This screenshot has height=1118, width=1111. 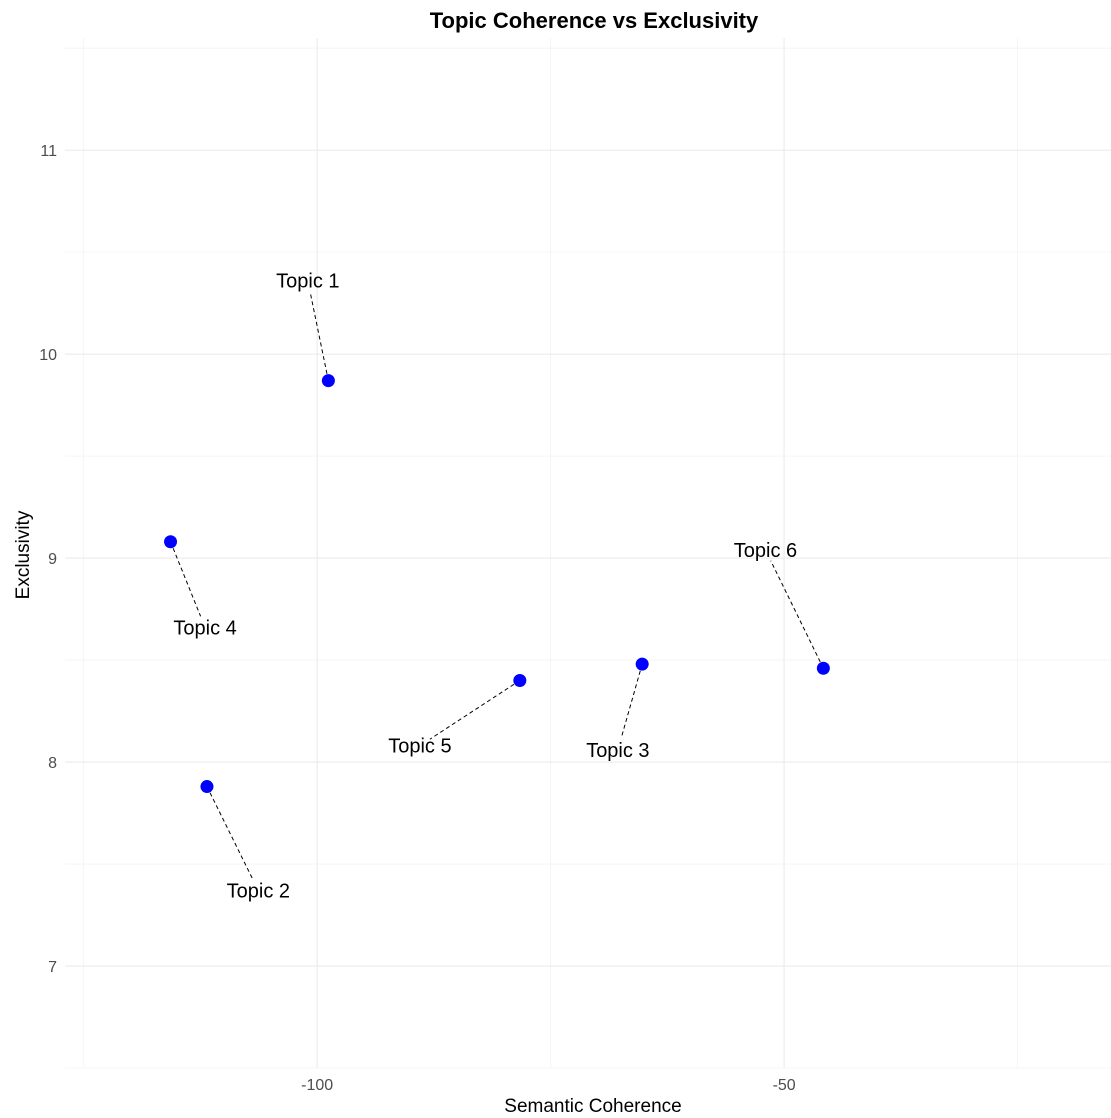 What do you see at coordinates (317, 1085) in the screenshot?
I see `x-tick-label: -100` at bounding box center [317, 1085].